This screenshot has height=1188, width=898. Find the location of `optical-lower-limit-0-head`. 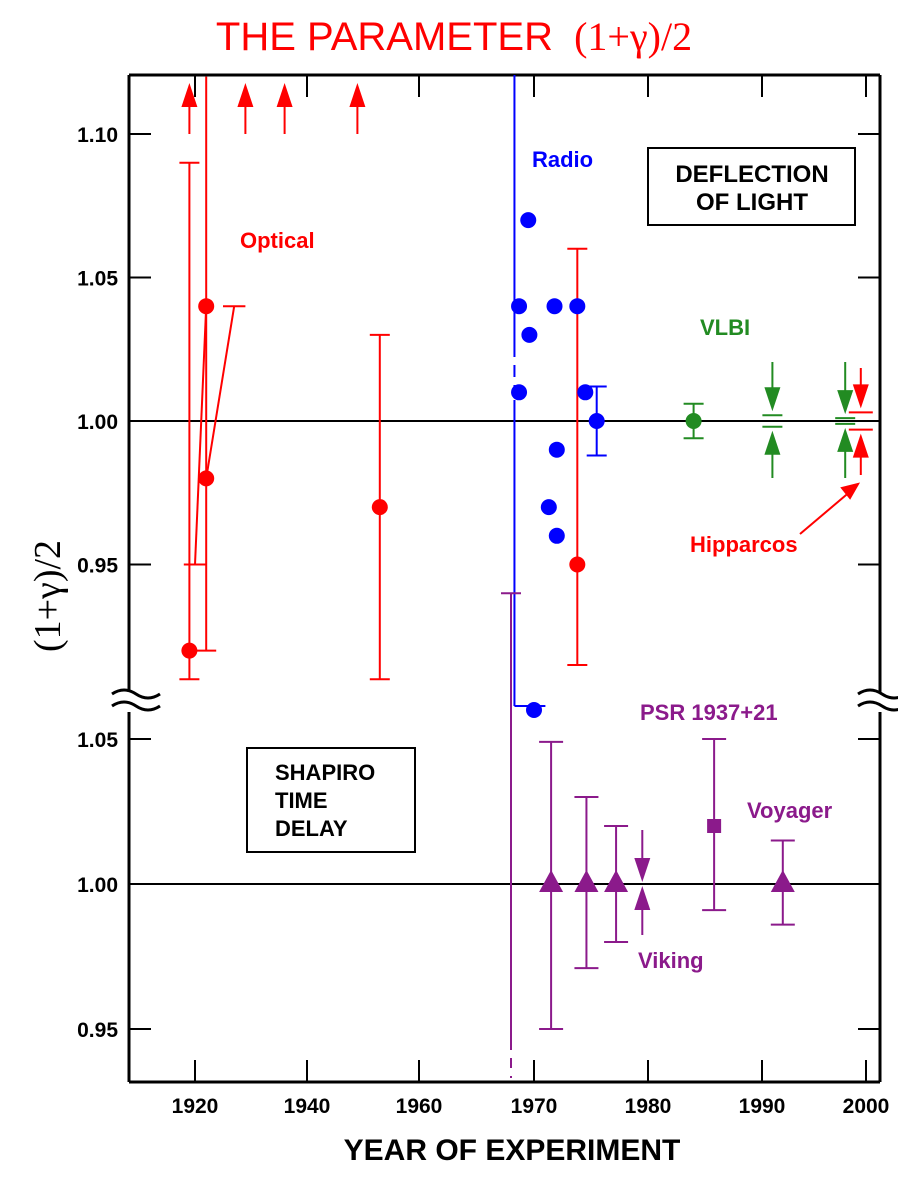

optical-lower-limit-0-head is located at coordinates (189, 95).